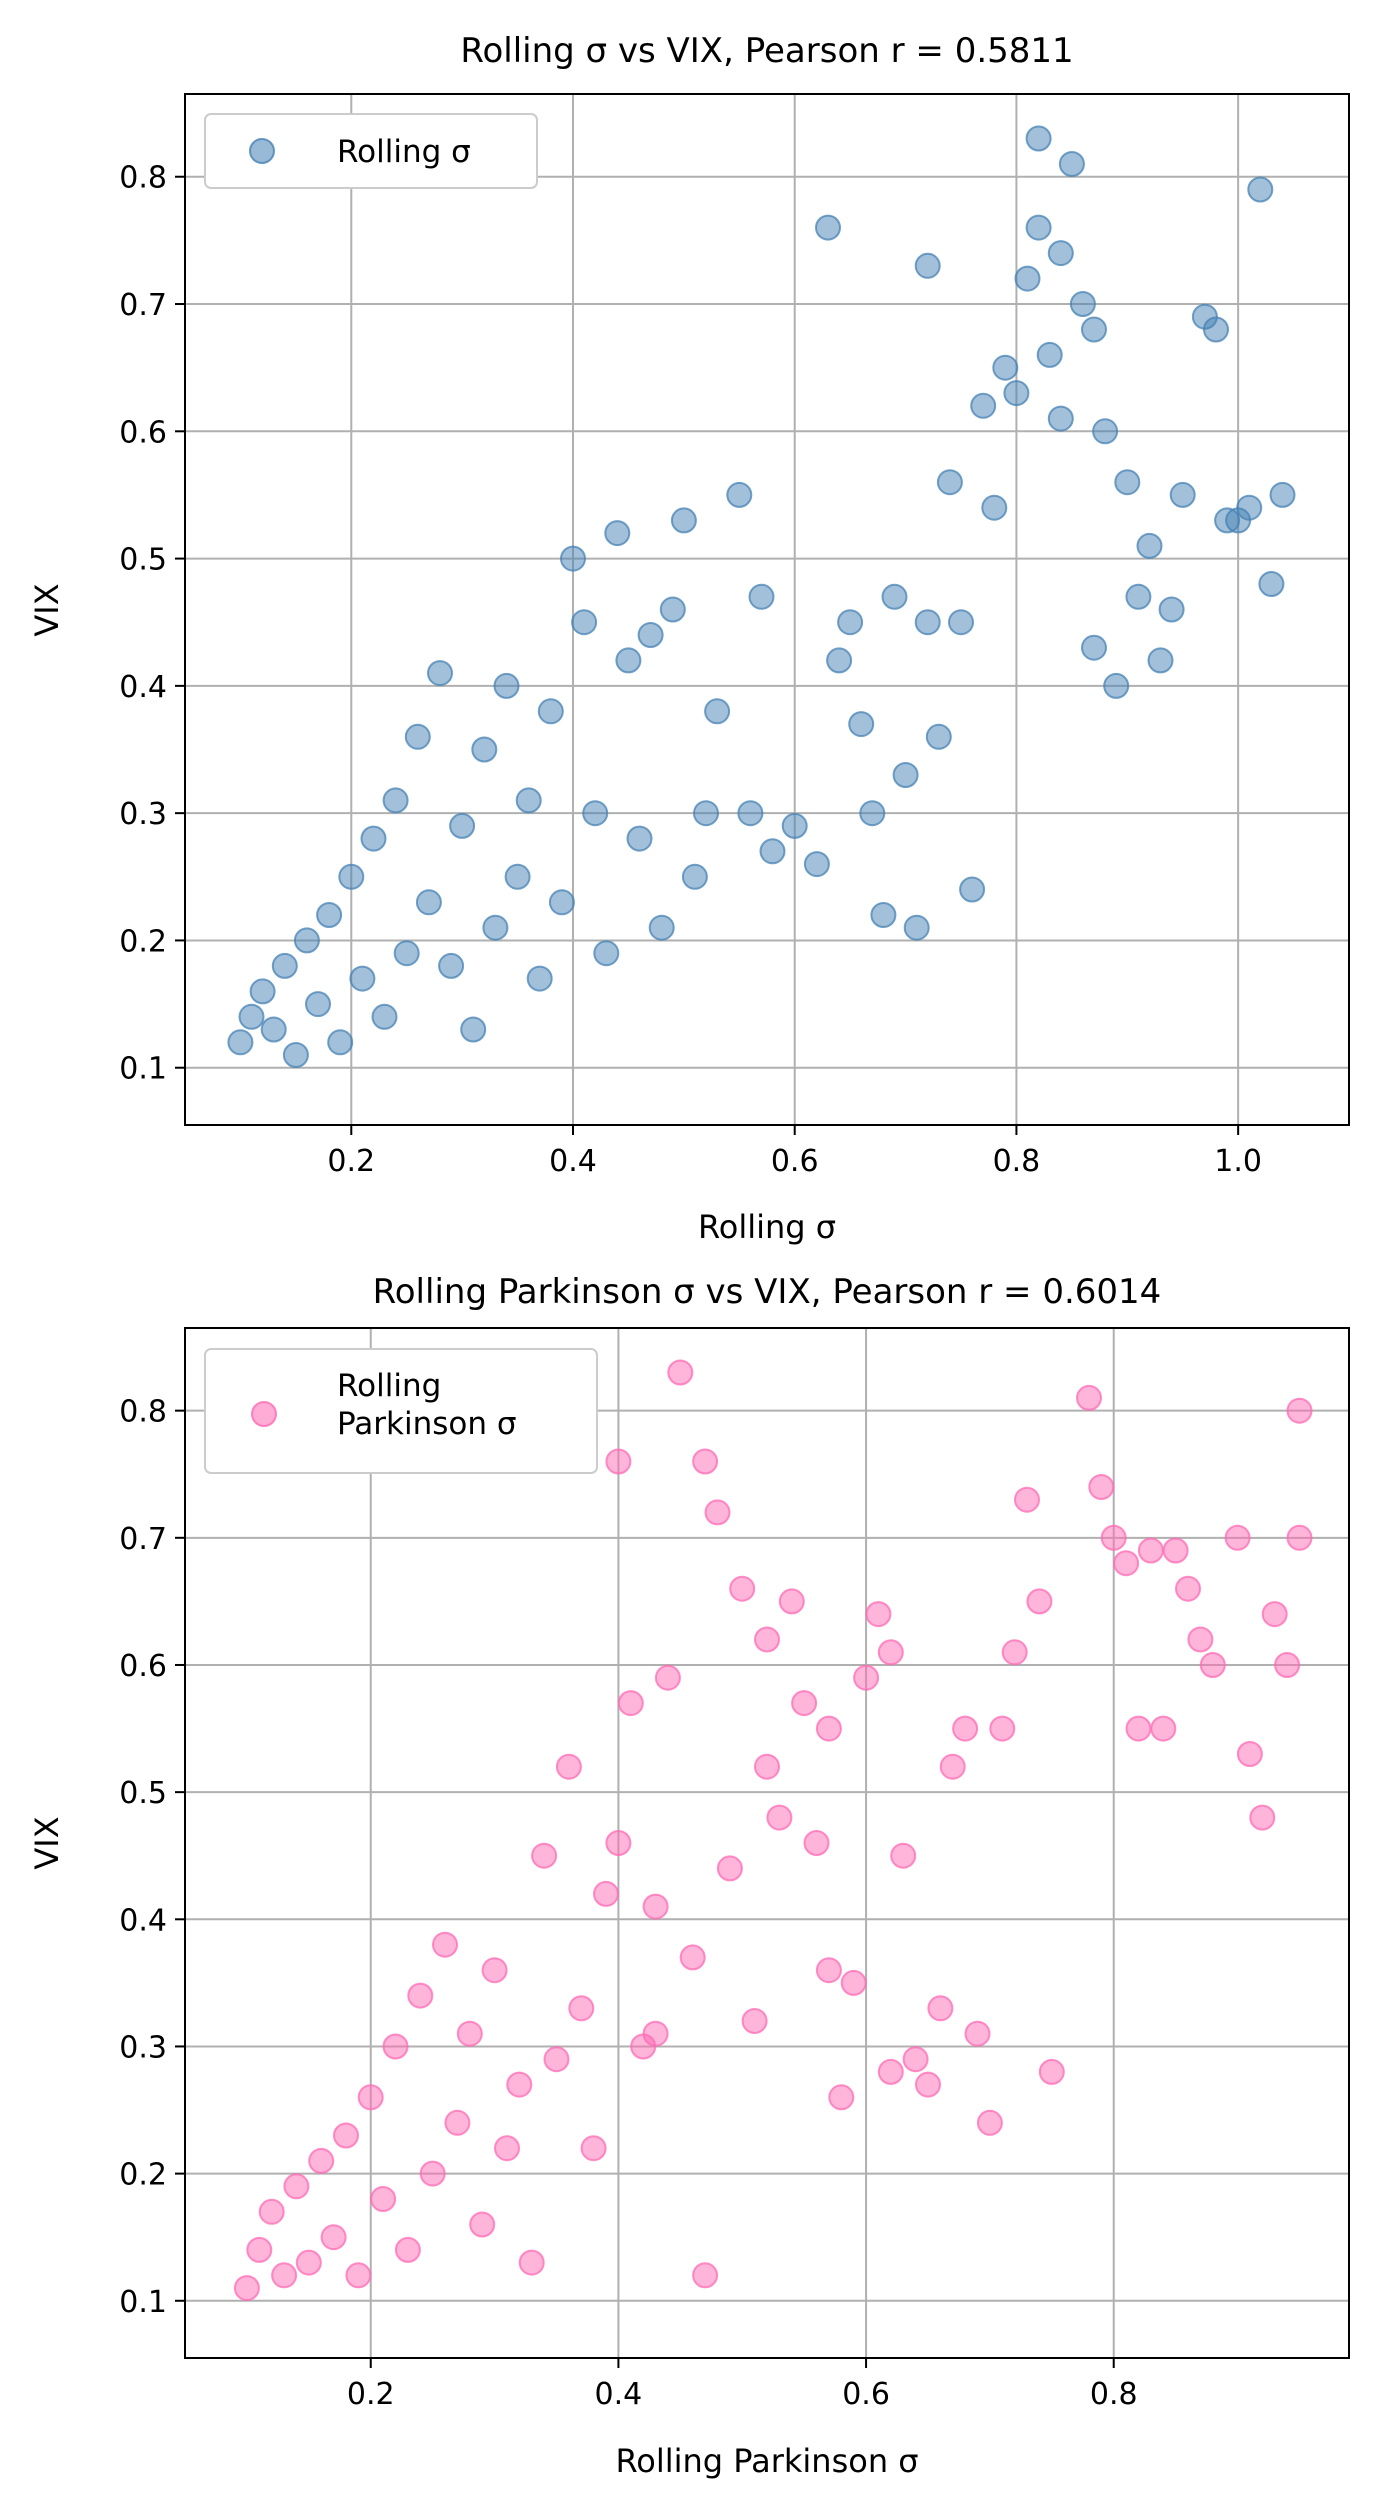  What do you see at coordinates (1238, 1161) in the screenshot?
I see `x-tick-label: 1.0` at bounding box center [1238, 1161].